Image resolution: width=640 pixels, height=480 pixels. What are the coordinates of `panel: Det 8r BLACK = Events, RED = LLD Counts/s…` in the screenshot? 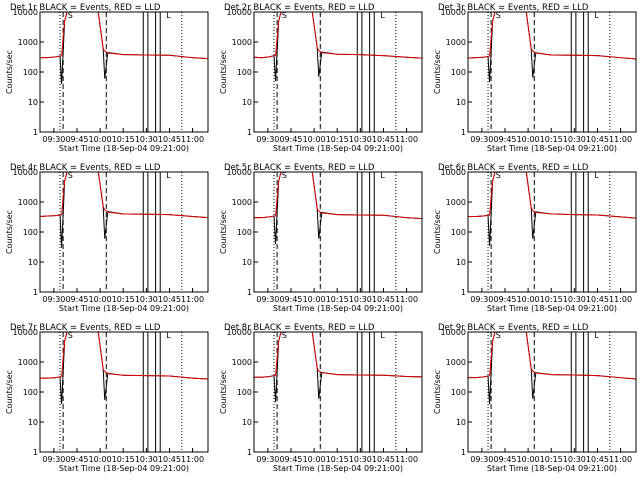 It's located at (321, 398).